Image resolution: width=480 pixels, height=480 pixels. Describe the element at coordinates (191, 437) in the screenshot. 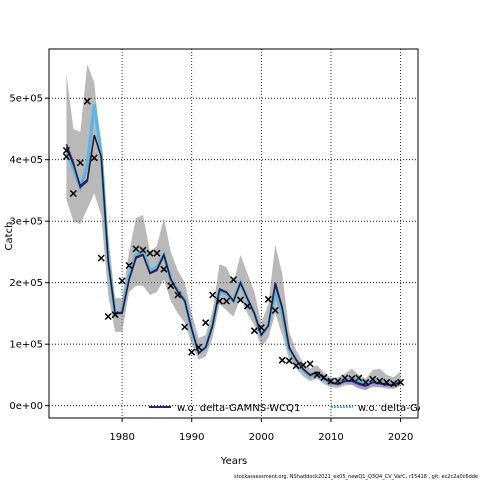

I see `x-tick-label: 1990` at that location.